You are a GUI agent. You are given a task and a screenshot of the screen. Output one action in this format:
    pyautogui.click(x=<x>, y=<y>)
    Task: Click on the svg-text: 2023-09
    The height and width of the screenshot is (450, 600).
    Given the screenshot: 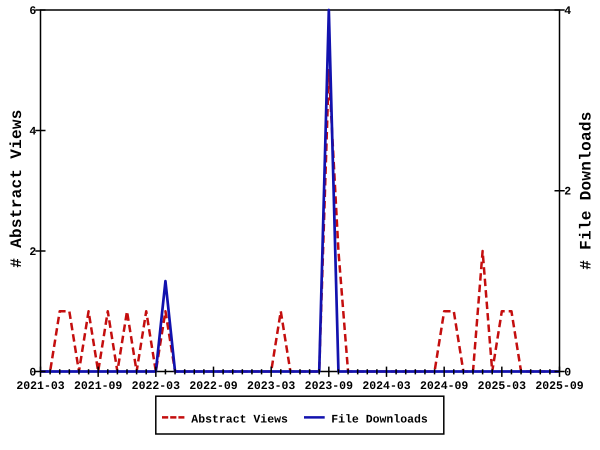 What is the action you would take?
    pyautogui.click(x=329, y=386)
    